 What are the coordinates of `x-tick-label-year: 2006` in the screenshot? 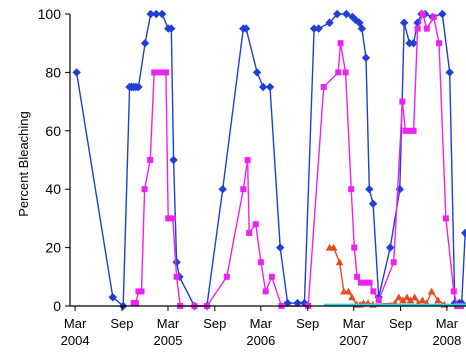 It's located at (260, 340).